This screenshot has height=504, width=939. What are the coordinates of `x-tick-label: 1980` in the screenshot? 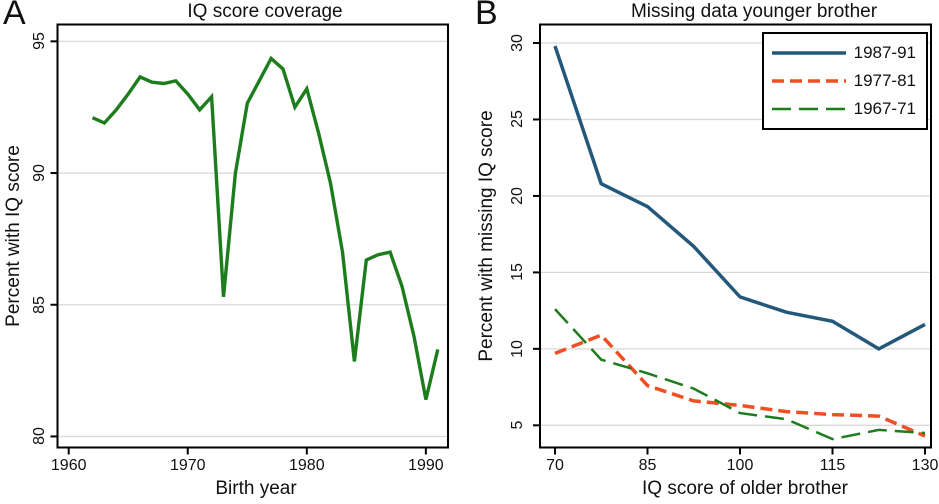 It's located at (307, 465).